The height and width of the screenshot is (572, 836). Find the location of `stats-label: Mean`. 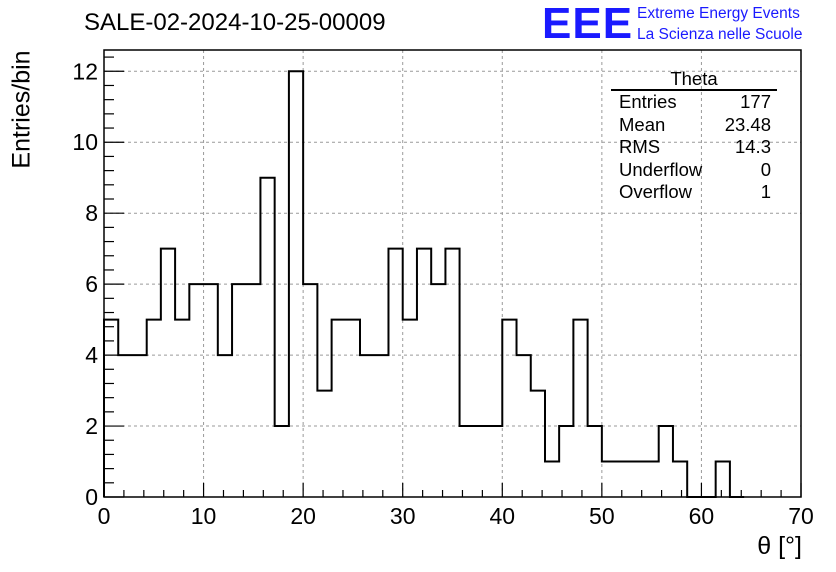

stats-label: Mean is located at coordinates (642, 124).